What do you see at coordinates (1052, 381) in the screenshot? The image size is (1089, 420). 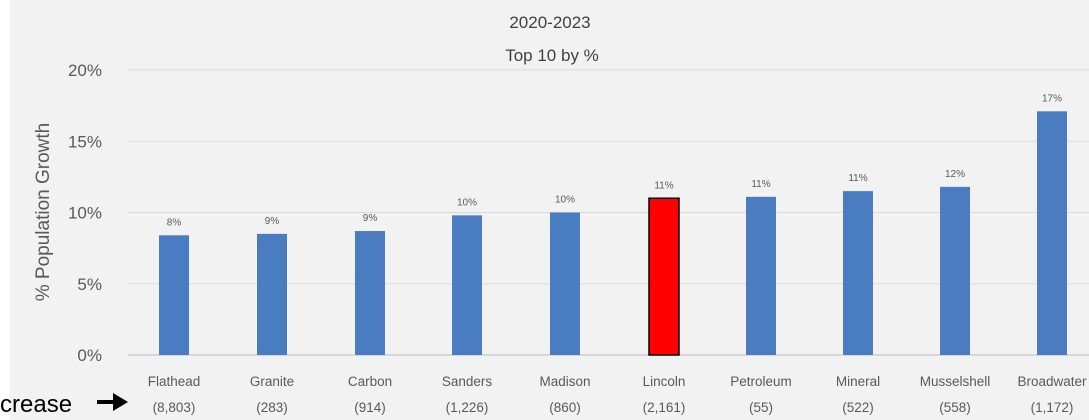 I see `category-label: Broadwater` at bounding box center [1052, 381].